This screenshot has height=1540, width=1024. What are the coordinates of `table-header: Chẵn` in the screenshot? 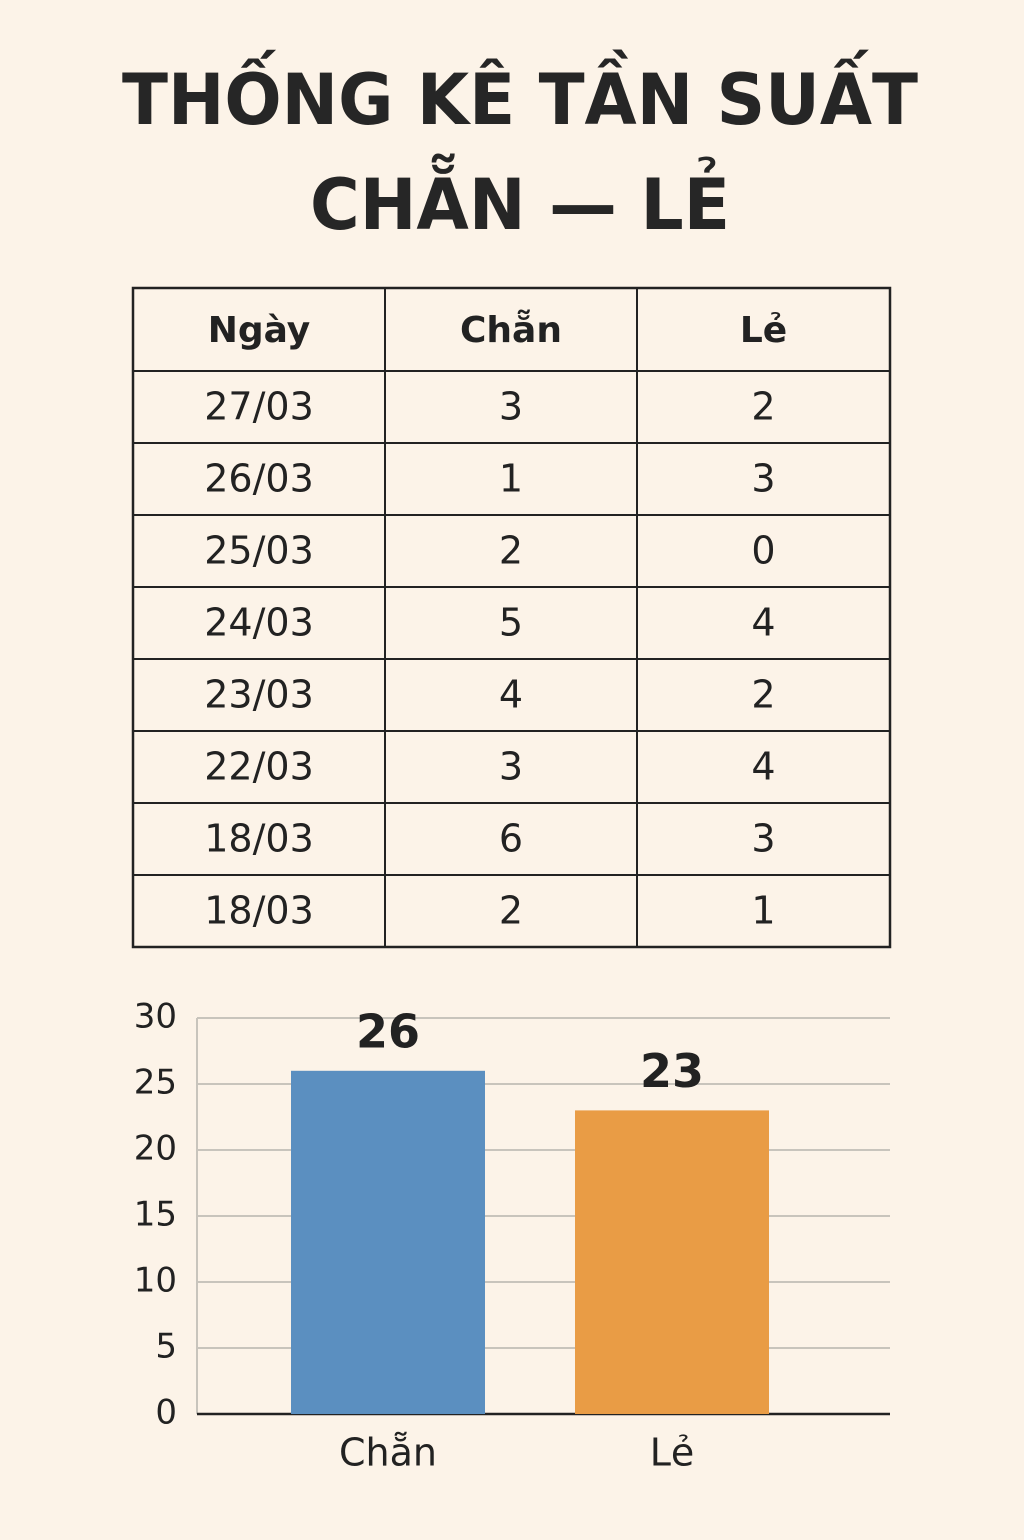 It's located at (511, 330).